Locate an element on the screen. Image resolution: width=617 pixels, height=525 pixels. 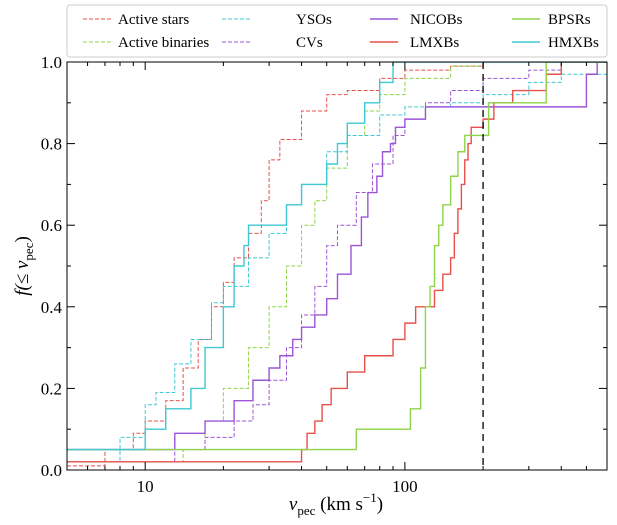
y-axis-label: f(≤ vpec) is located at coordinates (24, 266).